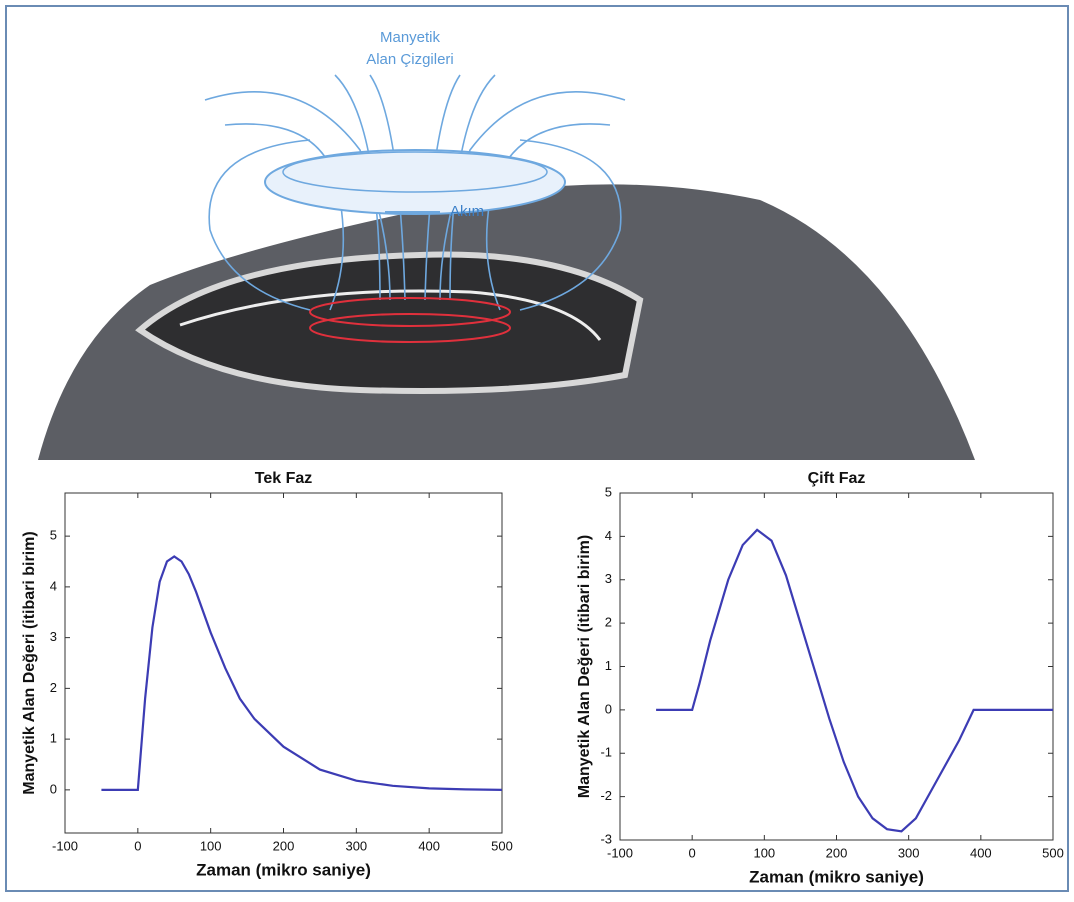  What do you see at coordinates (410, 37) in the screenshot?
I see `field-label: Manyetik` at bounding box center [410, 37].